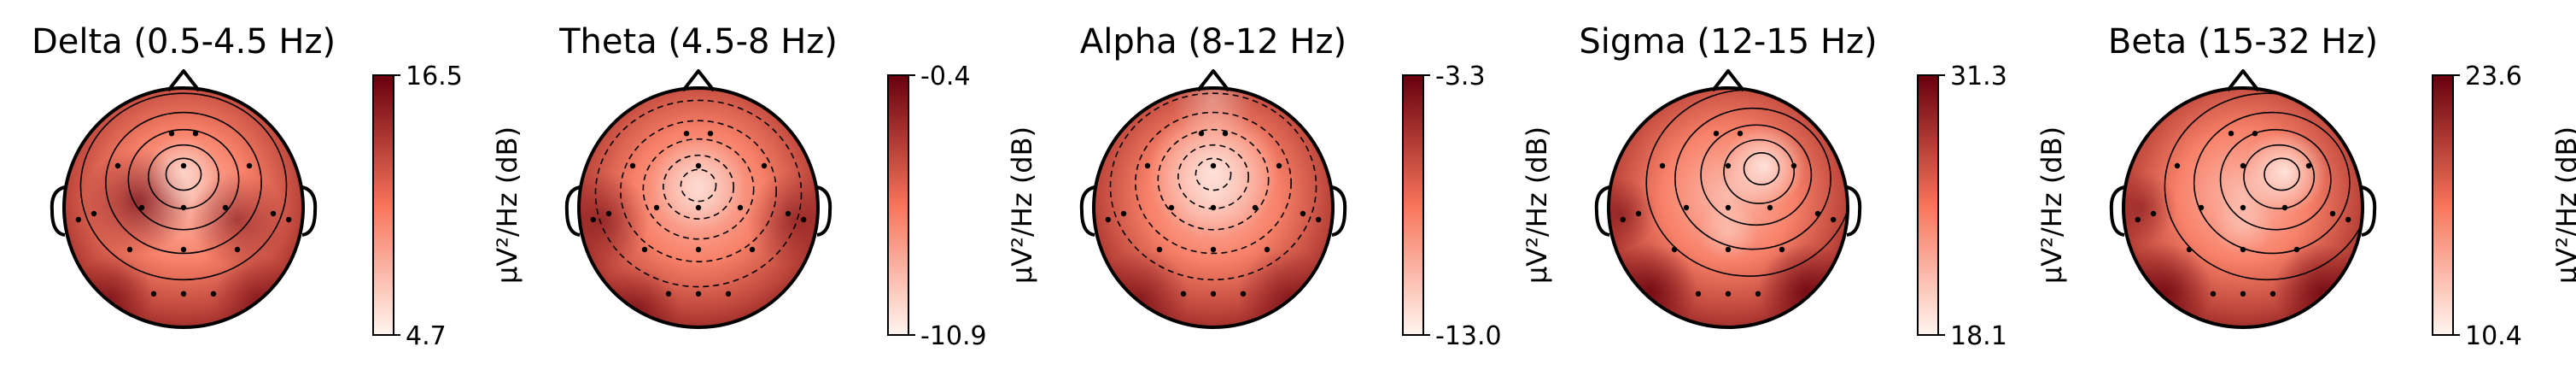 This screenshot has width=2576, height=376. I want to click on colorbar: 31.3 18.1 µV²/Hz (dB), so click(1993, 206).